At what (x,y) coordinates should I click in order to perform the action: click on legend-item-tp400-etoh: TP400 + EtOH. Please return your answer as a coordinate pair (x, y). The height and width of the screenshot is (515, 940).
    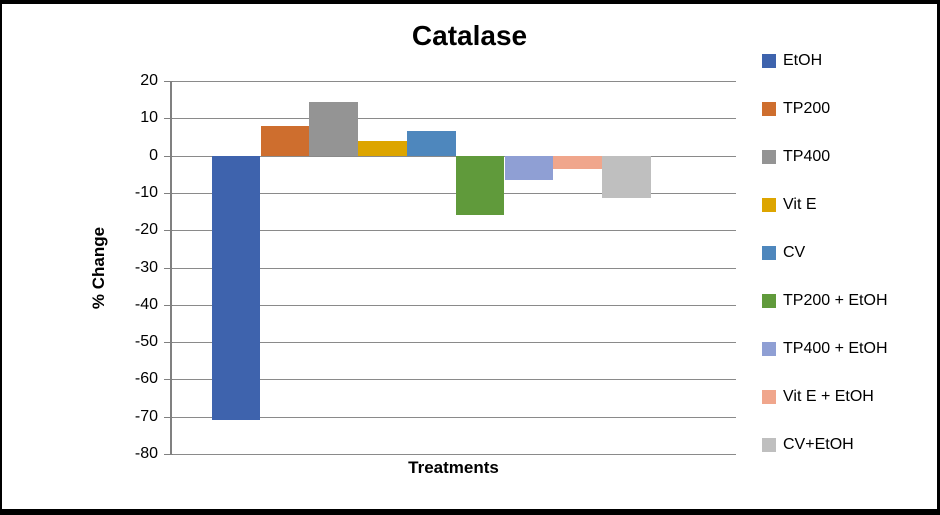
    Looking at the image, I should click on (825, 349).